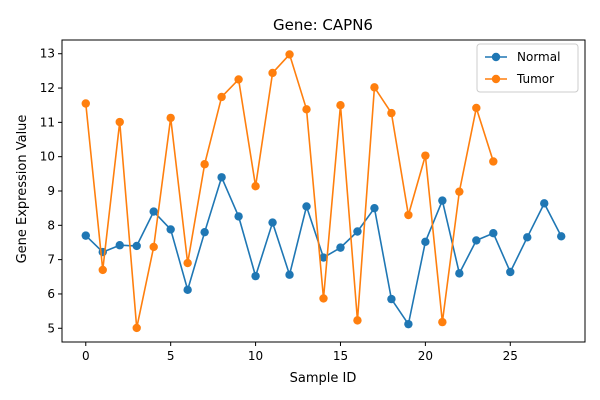 Image resolution: width=600 pixels, height=400 pixels. Describe the element at coordinates (510, 356) in the screenshot. I see `x-tick-label: 25` at that location.